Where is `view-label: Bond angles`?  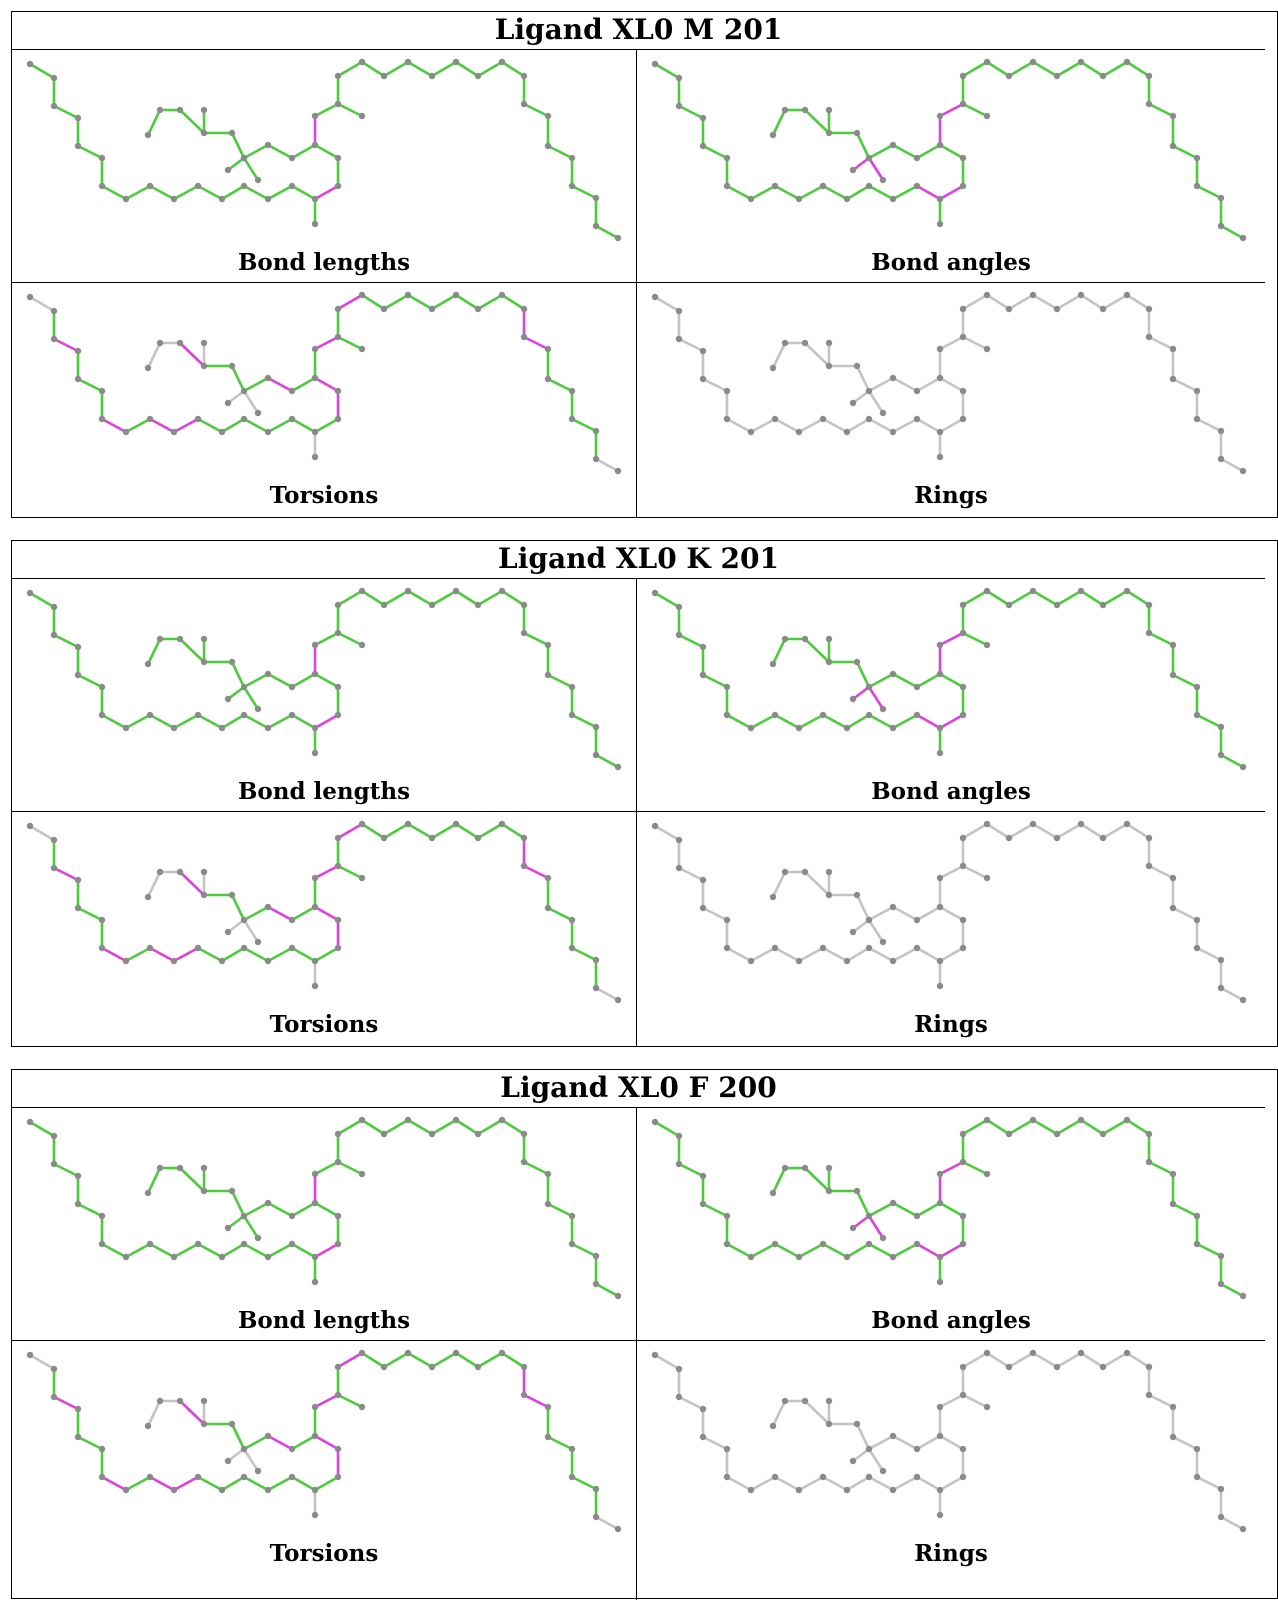 view-label: Bond angles is located at coordinates (951, 1320).